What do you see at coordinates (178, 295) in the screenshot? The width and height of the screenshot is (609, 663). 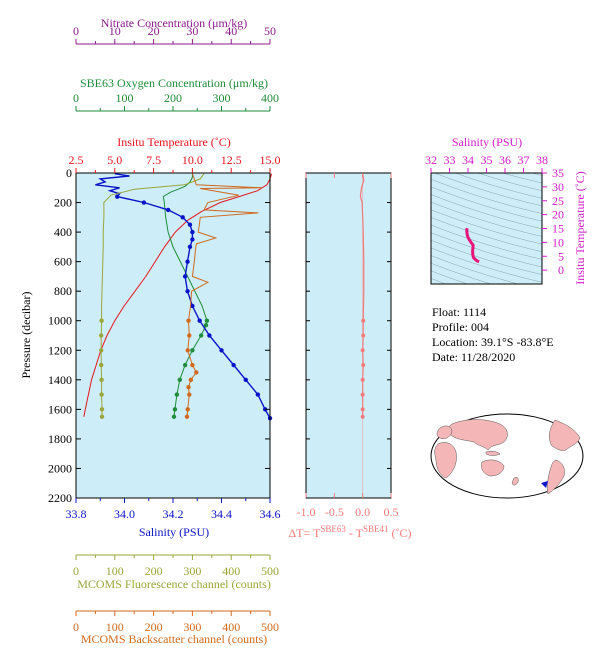 I see `temperature-profile-line` at bounding box center [178, 295].